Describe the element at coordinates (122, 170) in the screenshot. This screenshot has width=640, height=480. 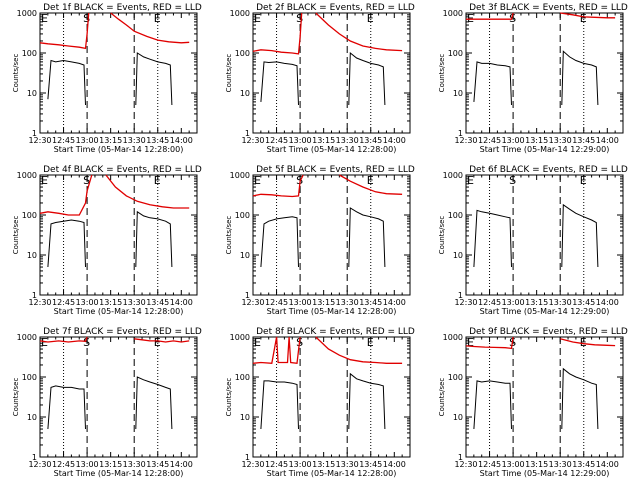
I see `panel-title: Det 4f BLACK = Events, RED = LLD` at that location.